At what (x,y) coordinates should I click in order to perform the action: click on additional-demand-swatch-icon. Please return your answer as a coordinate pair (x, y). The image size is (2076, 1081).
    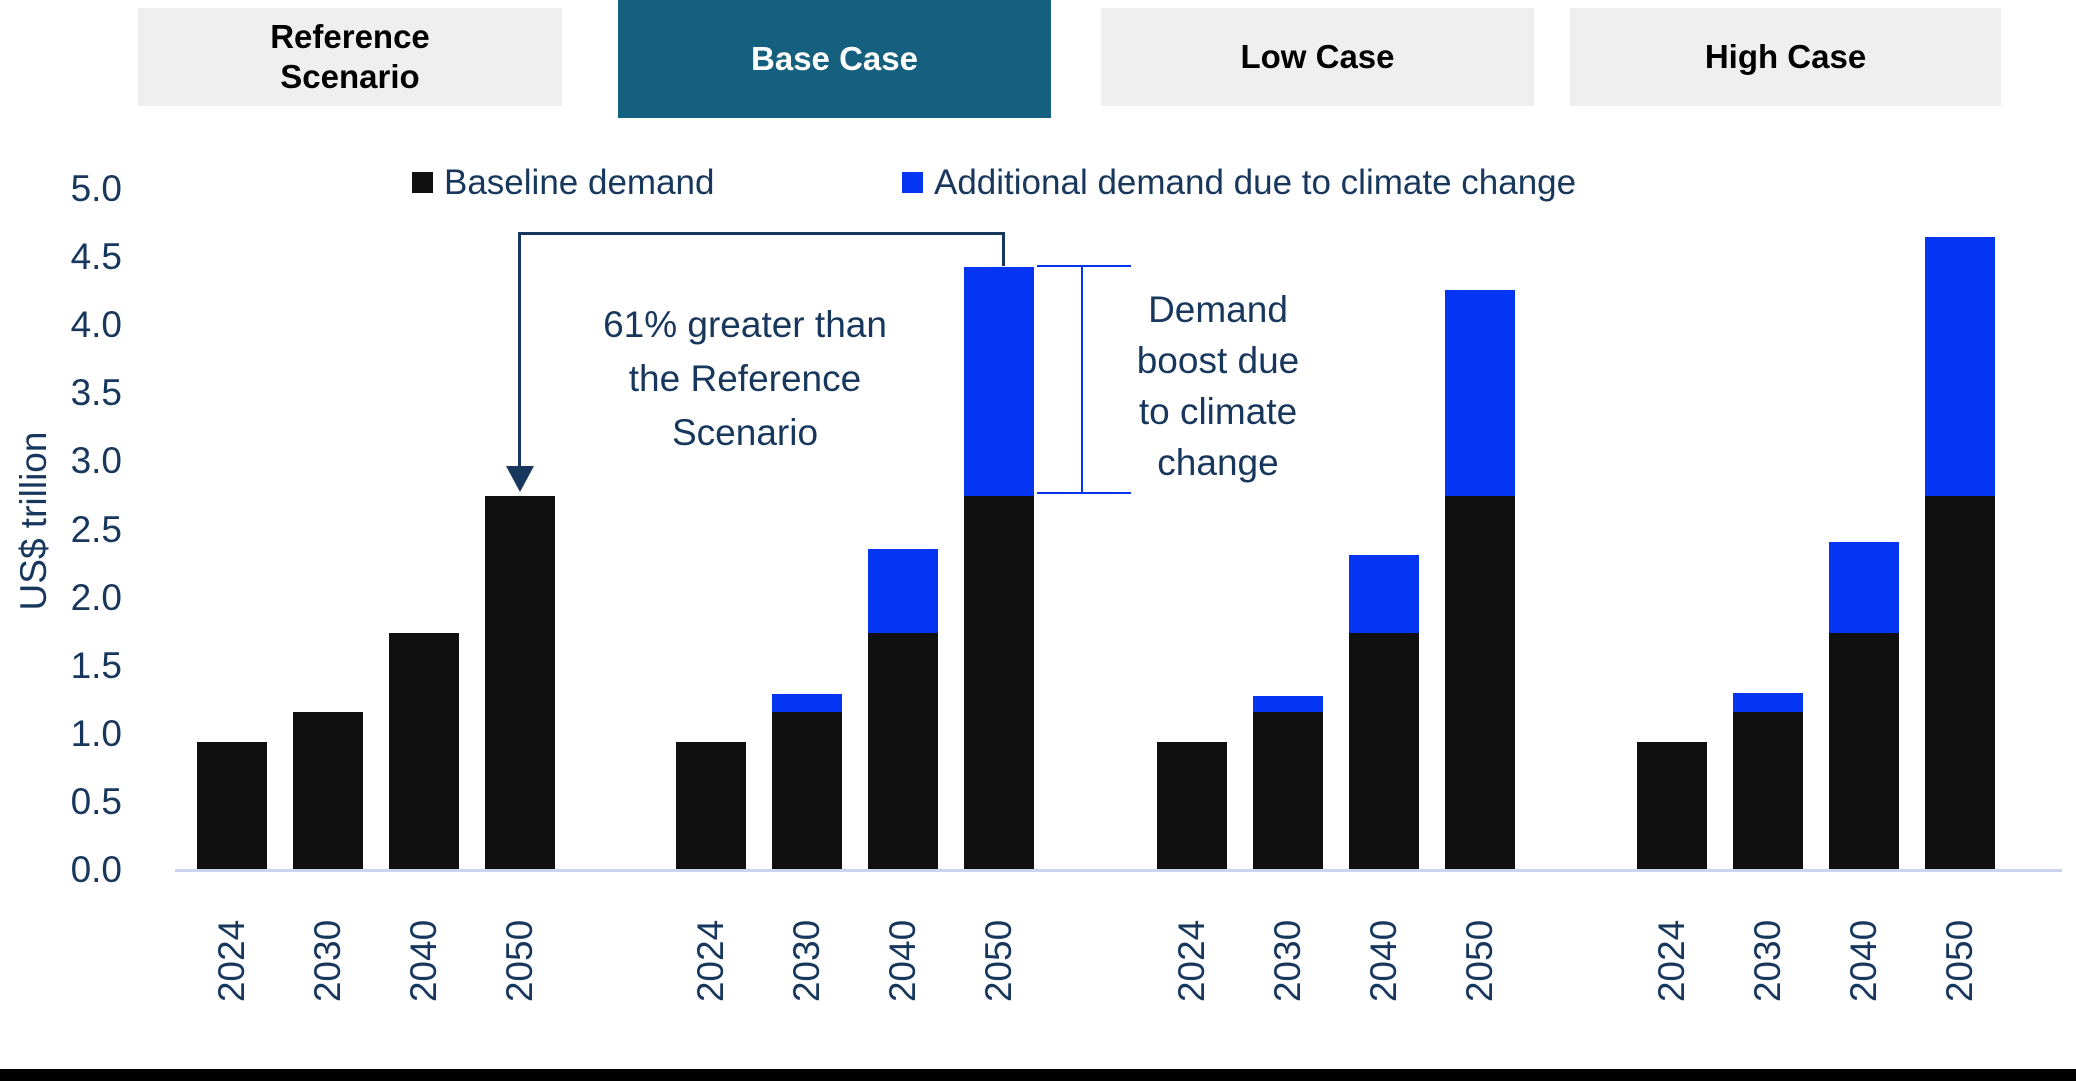
    Looking at the image, I should click on (912, 182).